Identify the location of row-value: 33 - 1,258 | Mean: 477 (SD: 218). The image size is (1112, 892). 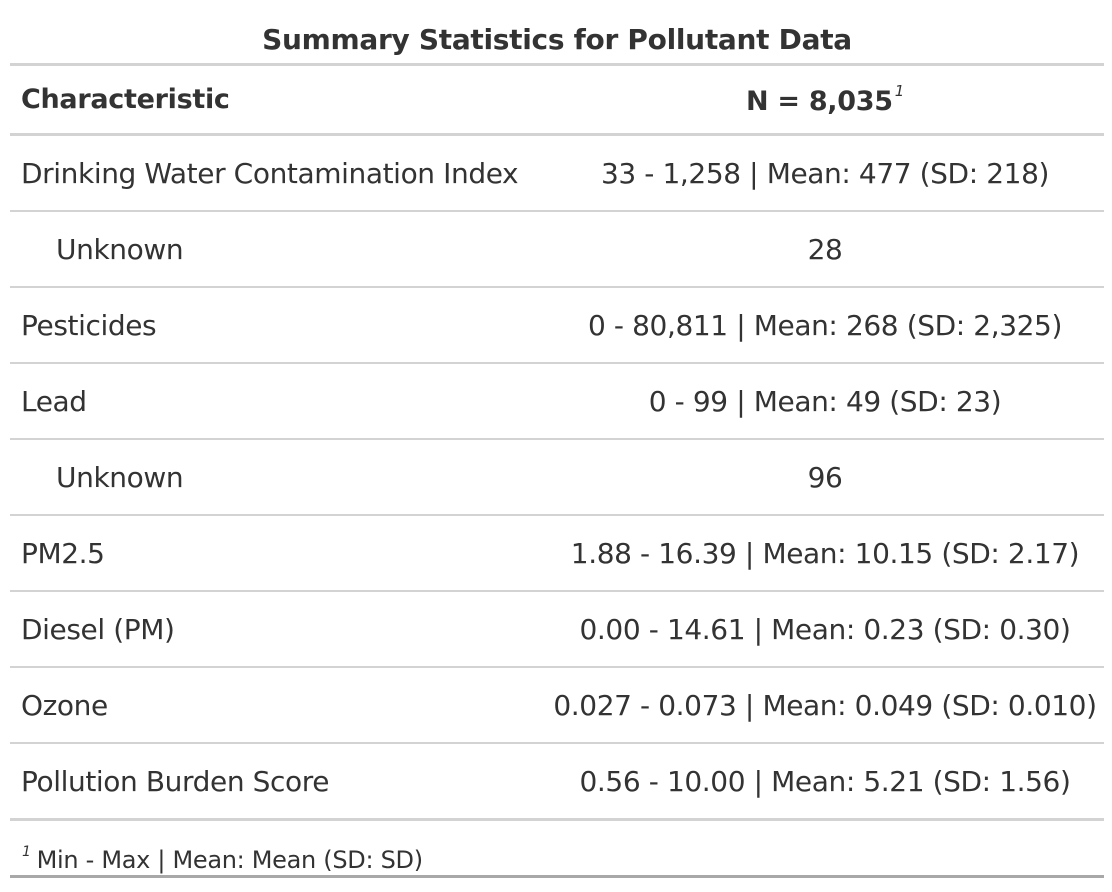
(825, 173).